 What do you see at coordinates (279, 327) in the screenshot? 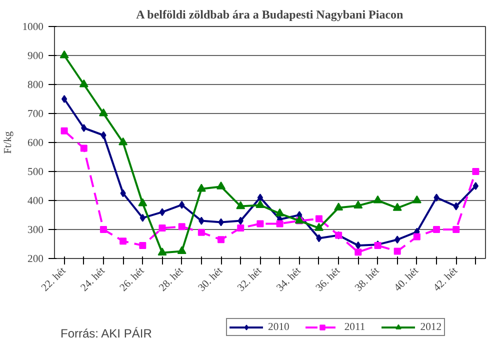
I see `legend-label: 2010` at bounding box center [279, 327].